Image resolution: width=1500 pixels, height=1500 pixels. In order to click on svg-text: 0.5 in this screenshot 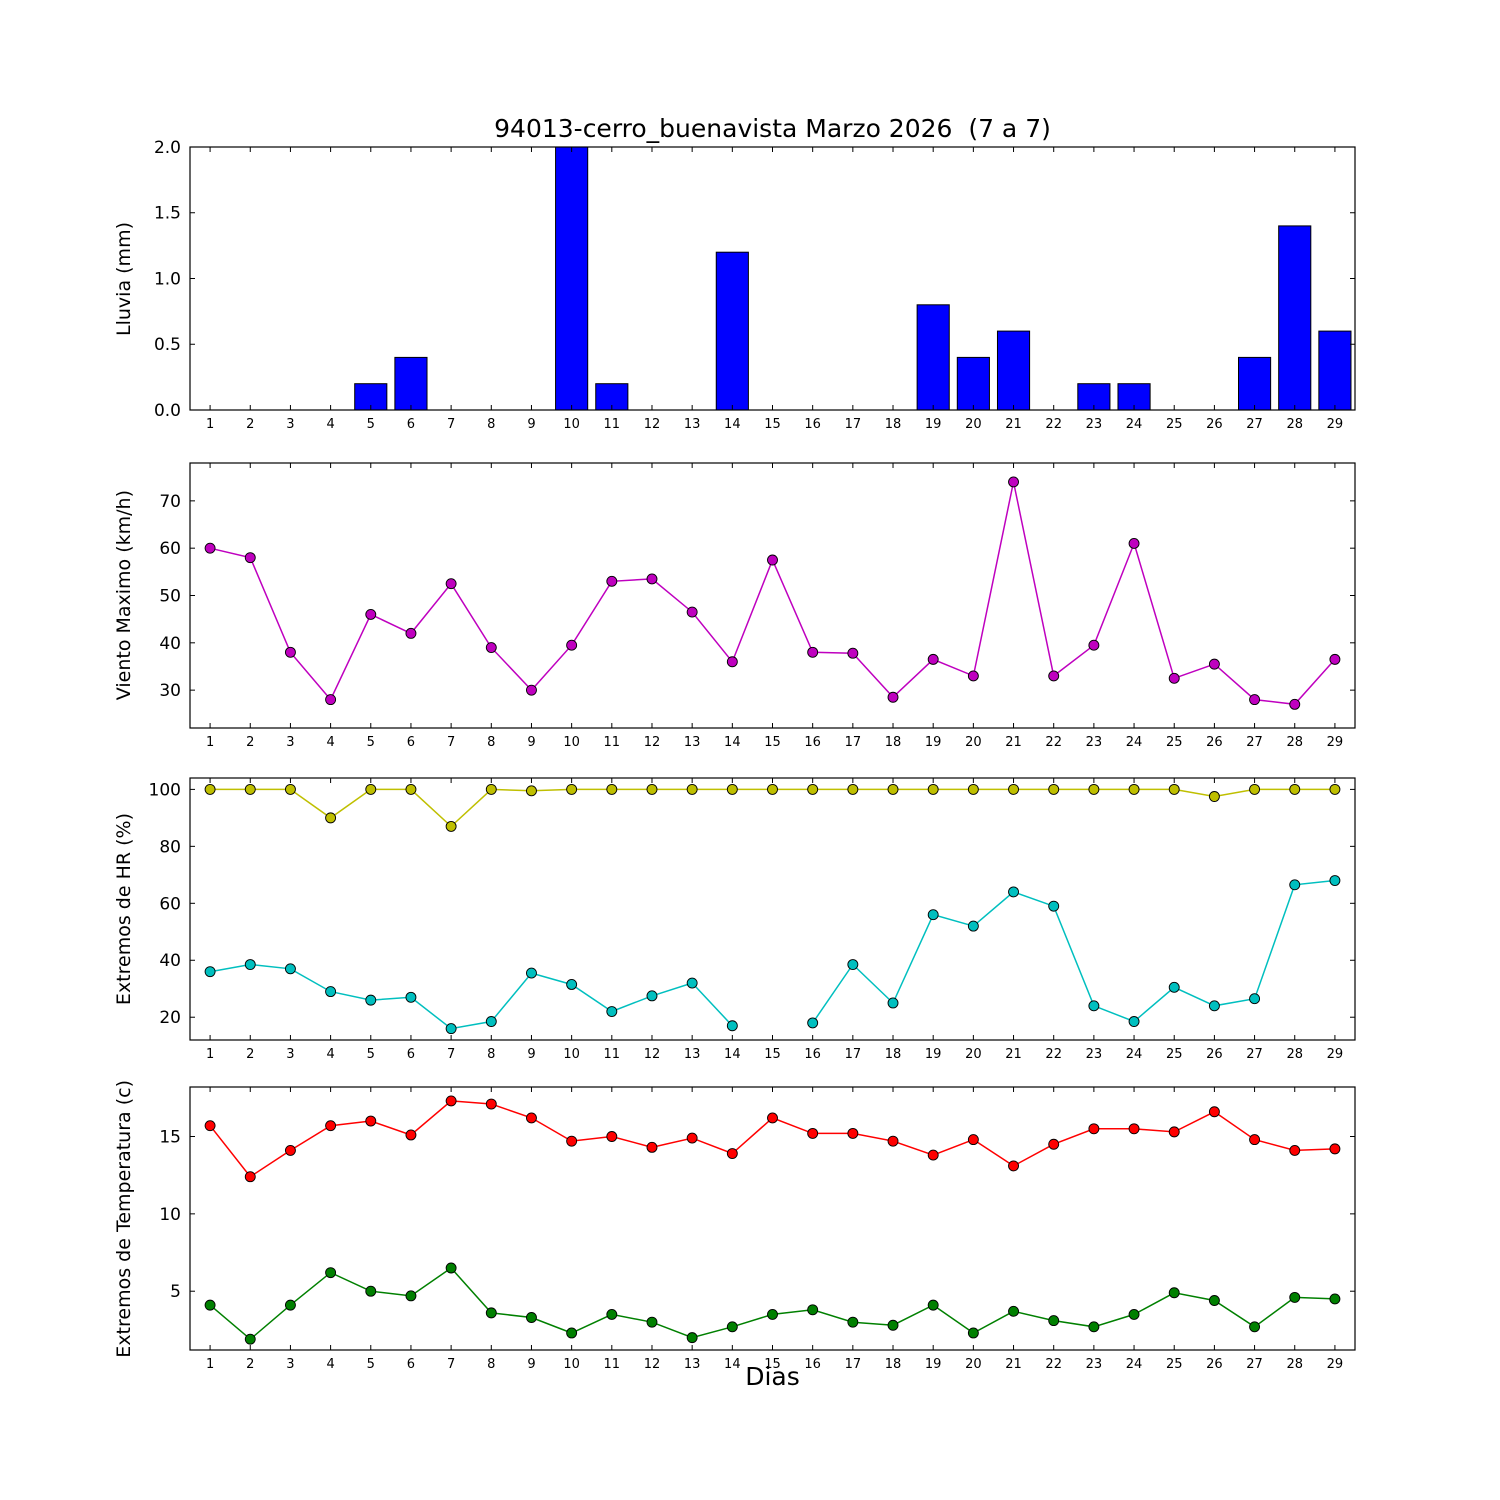, I will do `click(167, 345)`.